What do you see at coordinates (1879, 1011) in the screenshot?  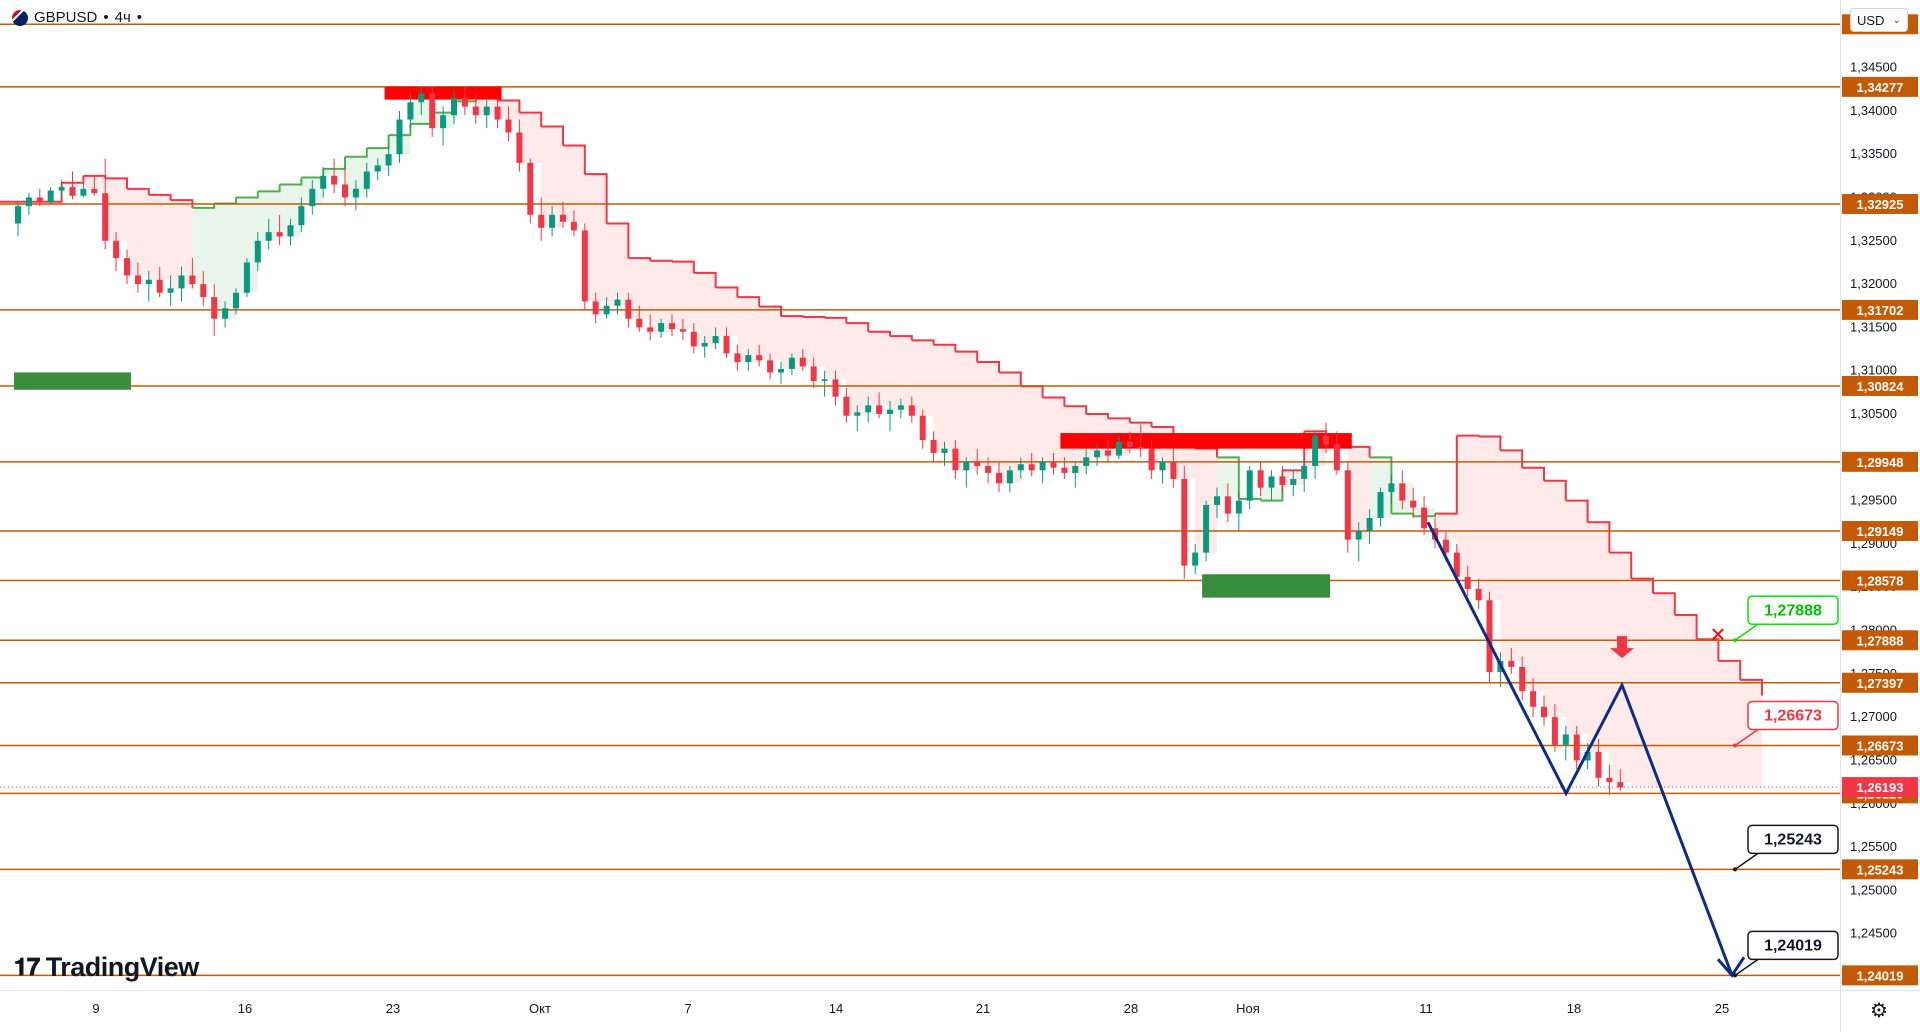 I see `gear-icon: ⚙` at bounding box center [1879, 1011].